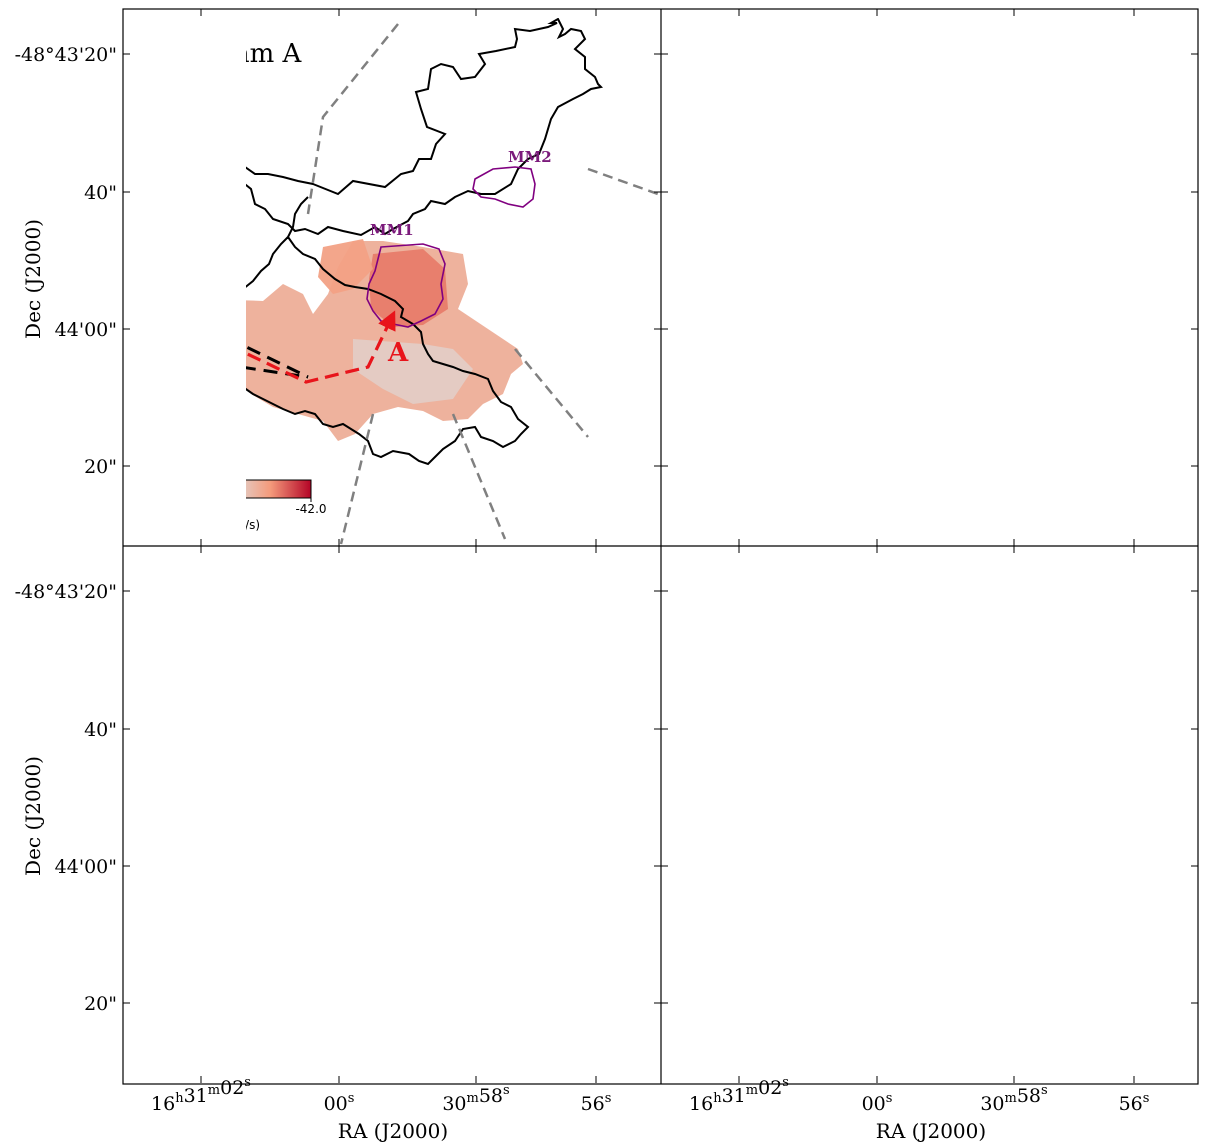 The width and height of the screenshot is (1207, 1148). Describe the element at coordinates (100, 467) in the screenshot. I see `y-tick-label: 20"` at that location.